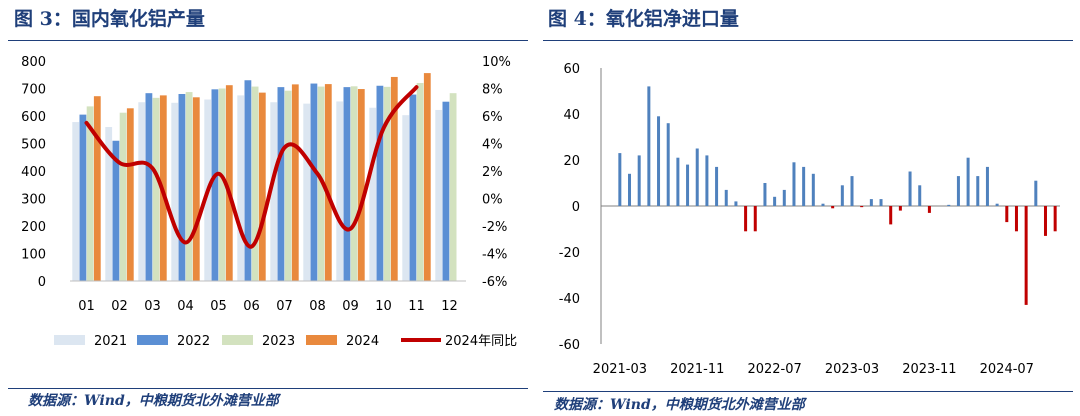 This screenshot has height=416, width=1080. Describe the element at coordinates (808, 40) in the screenshot. I see `right-title-rule` at that location.